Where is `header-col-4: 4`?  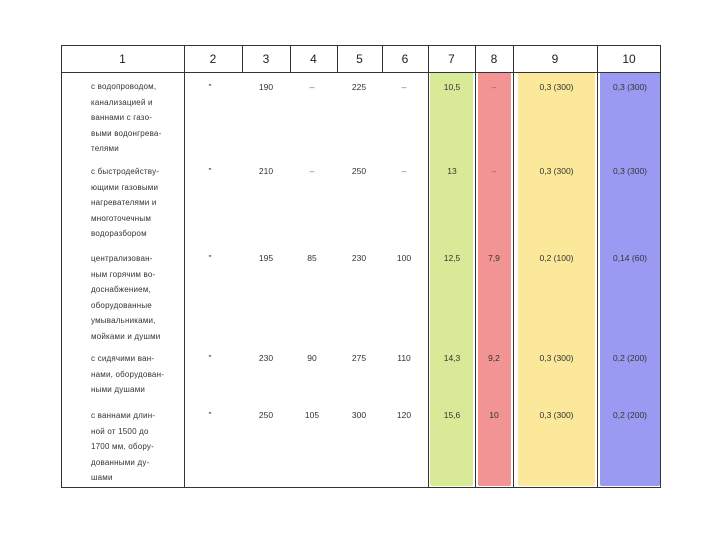 header-col-4: 4 is located at coordinates (313, 59).